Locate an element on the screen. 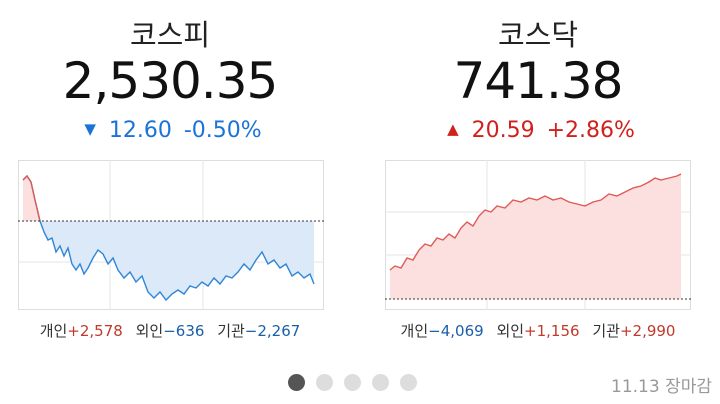 The height and width of the screenshot is (404, 720). investor-value: −636 is located at coordinates (184, 331).